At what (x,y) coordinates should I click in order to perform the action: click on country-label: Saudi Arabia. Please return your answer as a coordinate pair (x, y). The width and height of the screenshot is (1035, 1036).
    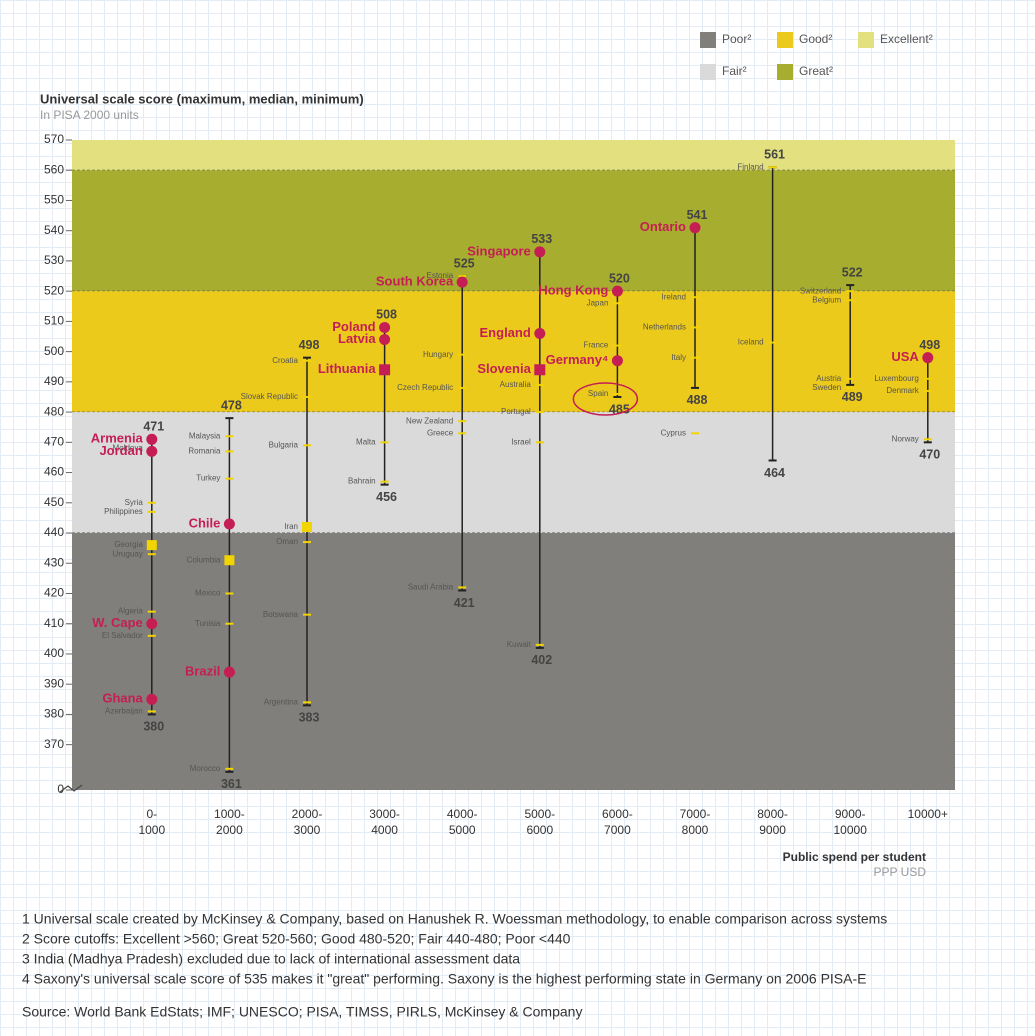
    Looking at the image, I should click on (431, 587).